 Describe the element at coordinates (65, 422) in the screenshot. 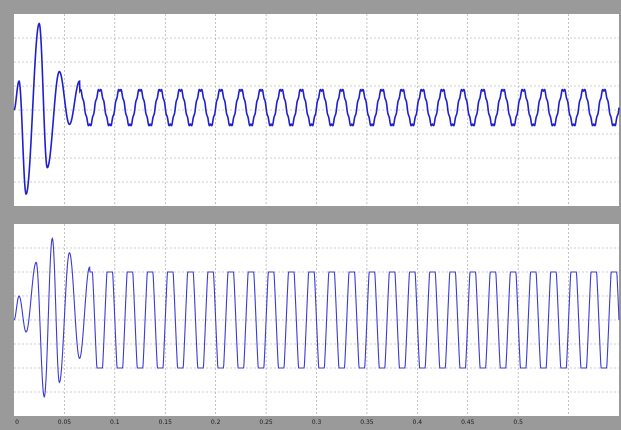

I see `x-tick-label: 0.05` at that location.